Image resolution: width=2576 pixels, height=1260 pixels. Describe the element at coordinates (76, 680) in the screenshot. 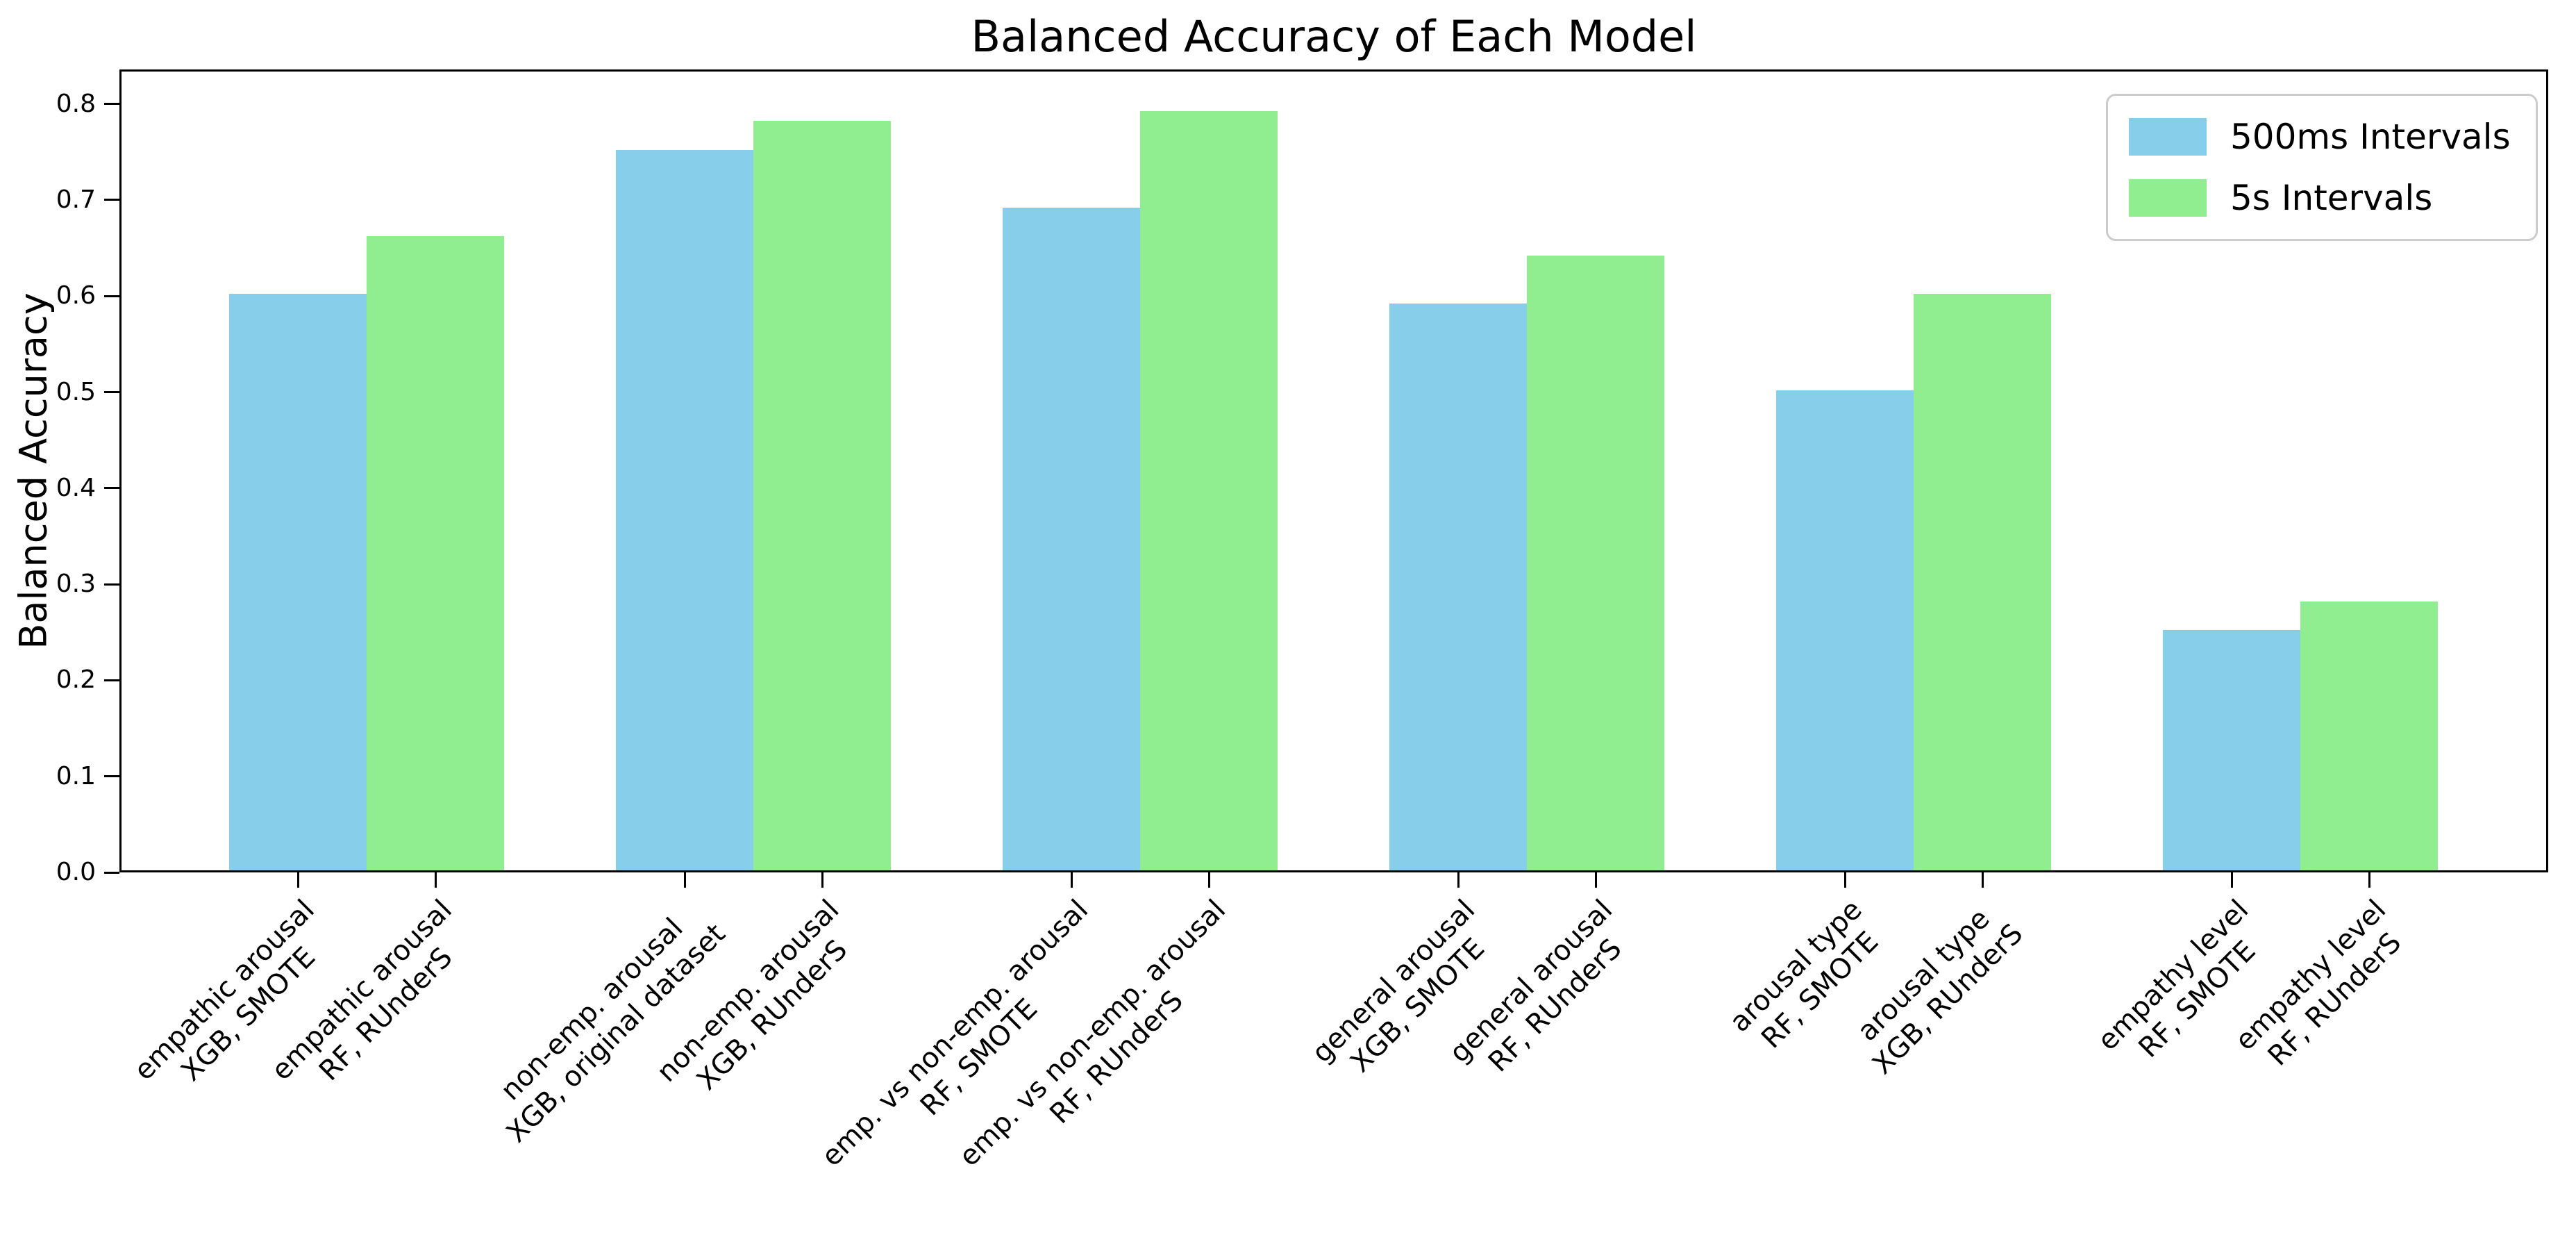

I see `y-tick-label: 0.2` at that location.